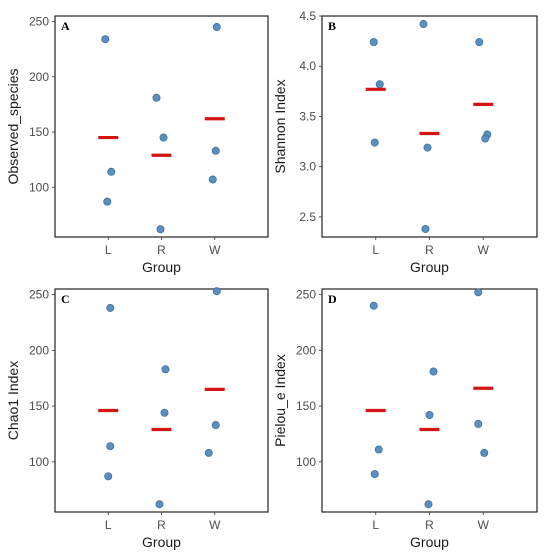 This screenshot has height=553, width=550. What do you see at coordinates (307, 66) in the screenshot?
I see `y-tick-label: 4.0` at bounding box center [307, 66].